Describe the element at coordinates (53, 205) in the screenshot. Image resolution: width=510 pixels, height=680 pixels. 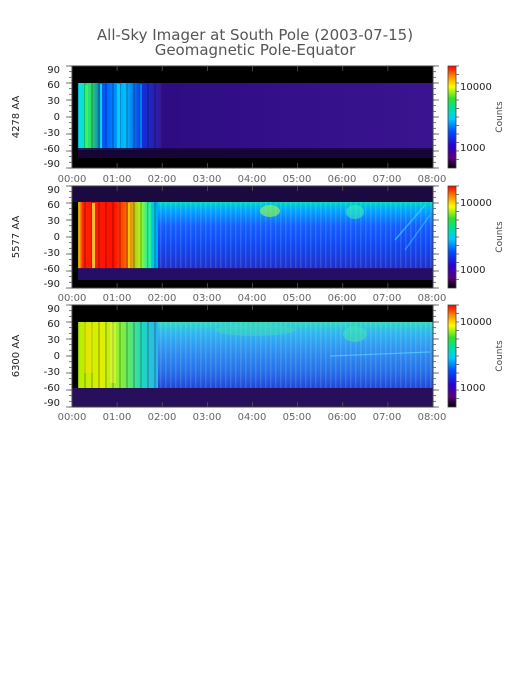
I see `panel-5577-ytick: 60` at that location.